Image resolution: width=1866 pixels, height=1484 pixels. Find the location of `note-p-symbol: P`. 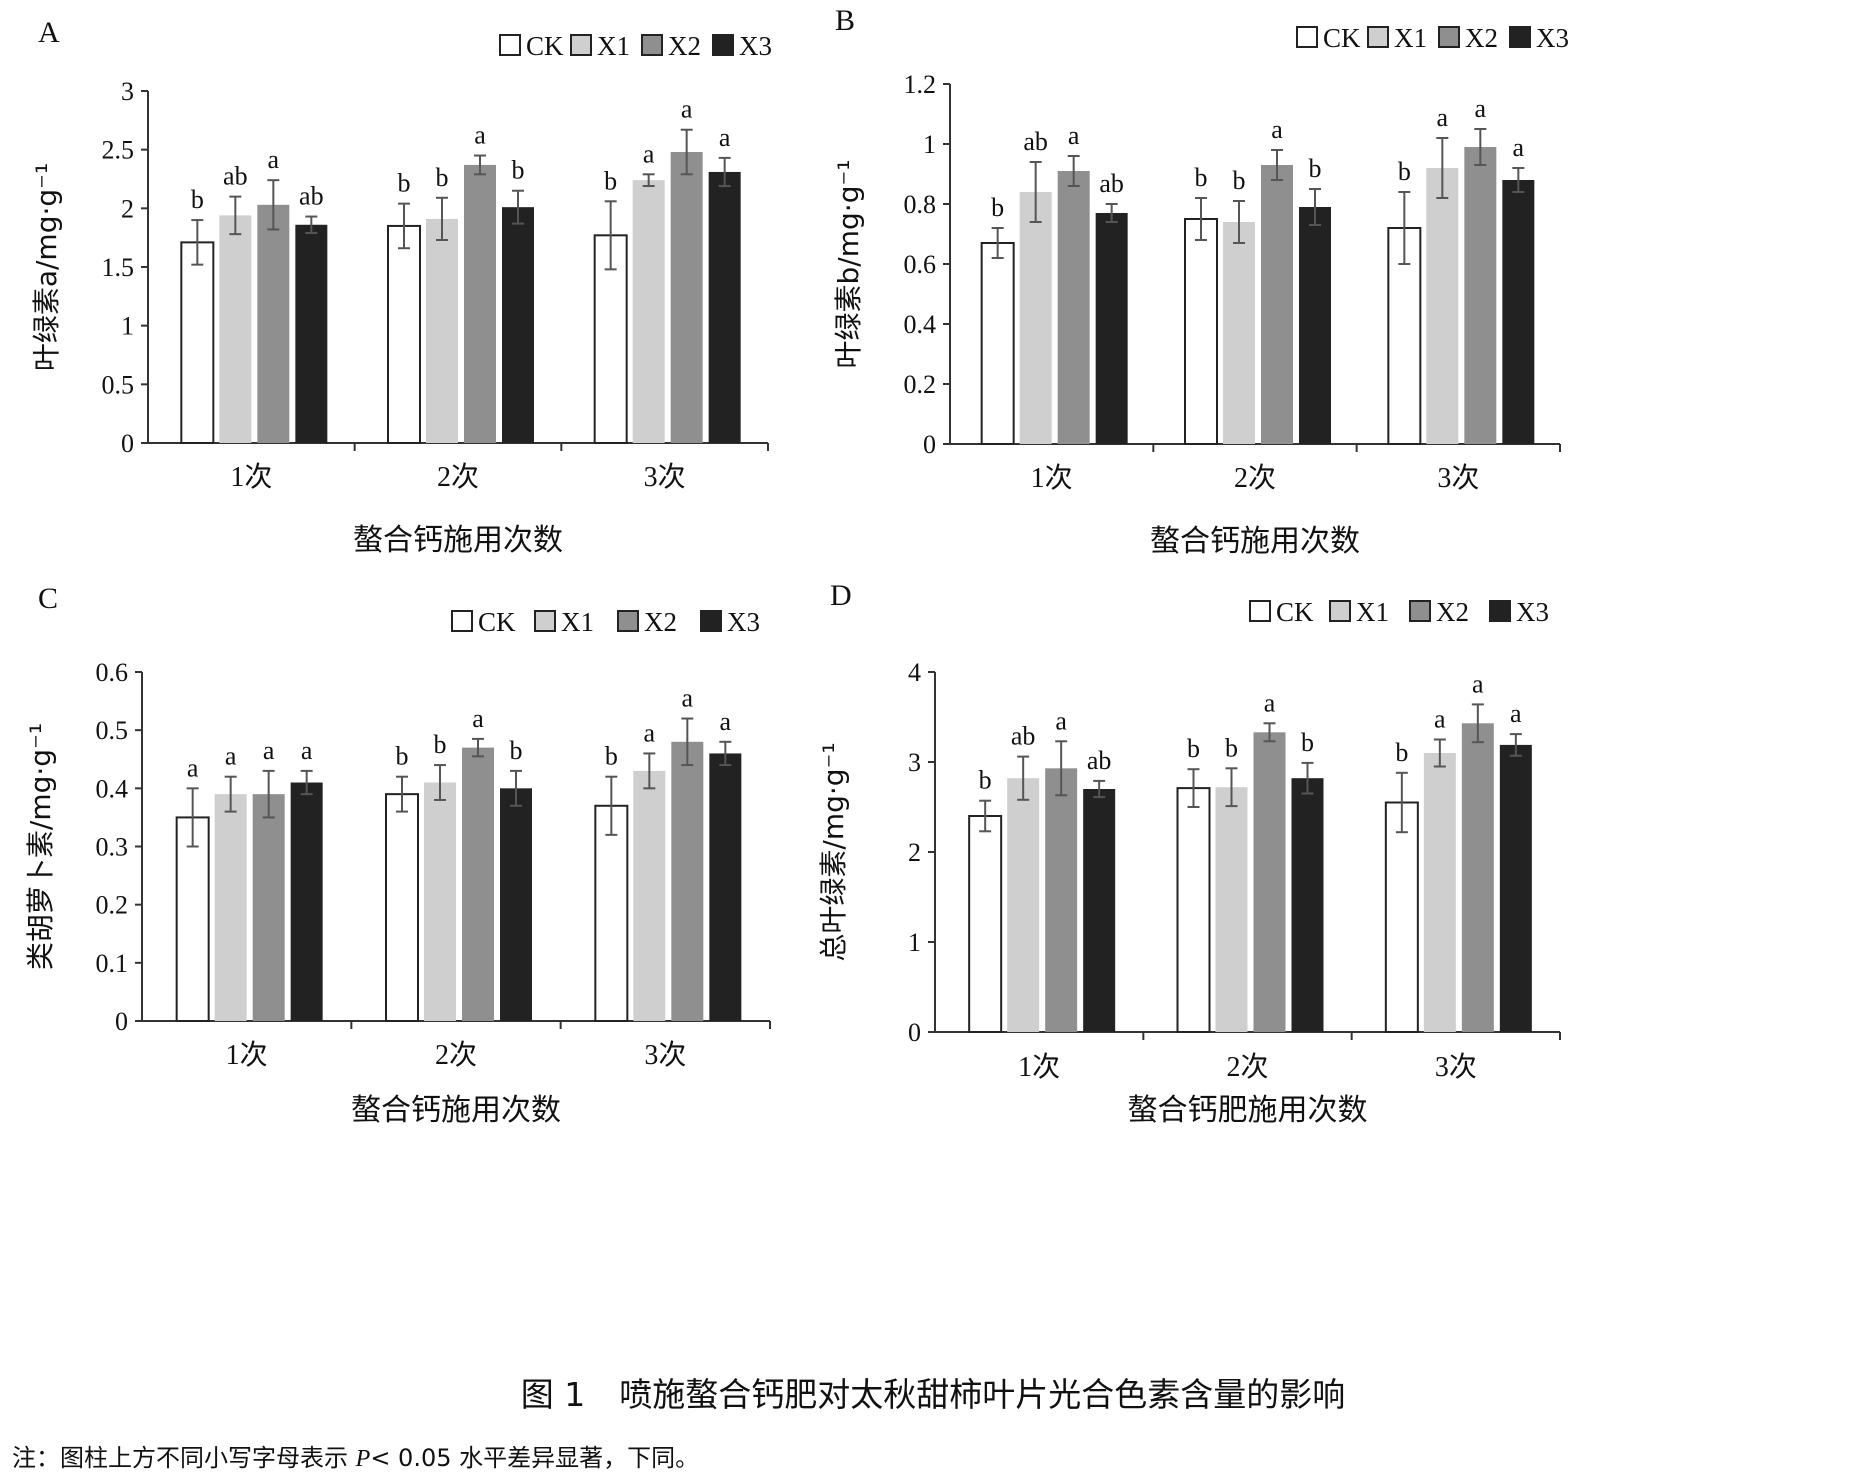

note-p-symbol: P is located at coordinates (363, 1459).